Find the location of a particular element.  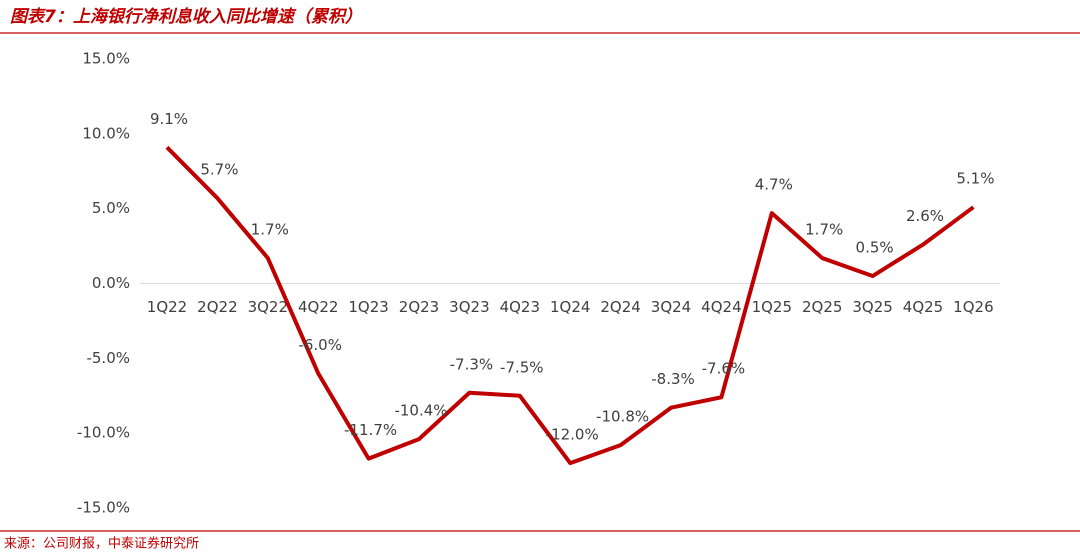

value-label: -6.0% is located at coordinates (320, 345).